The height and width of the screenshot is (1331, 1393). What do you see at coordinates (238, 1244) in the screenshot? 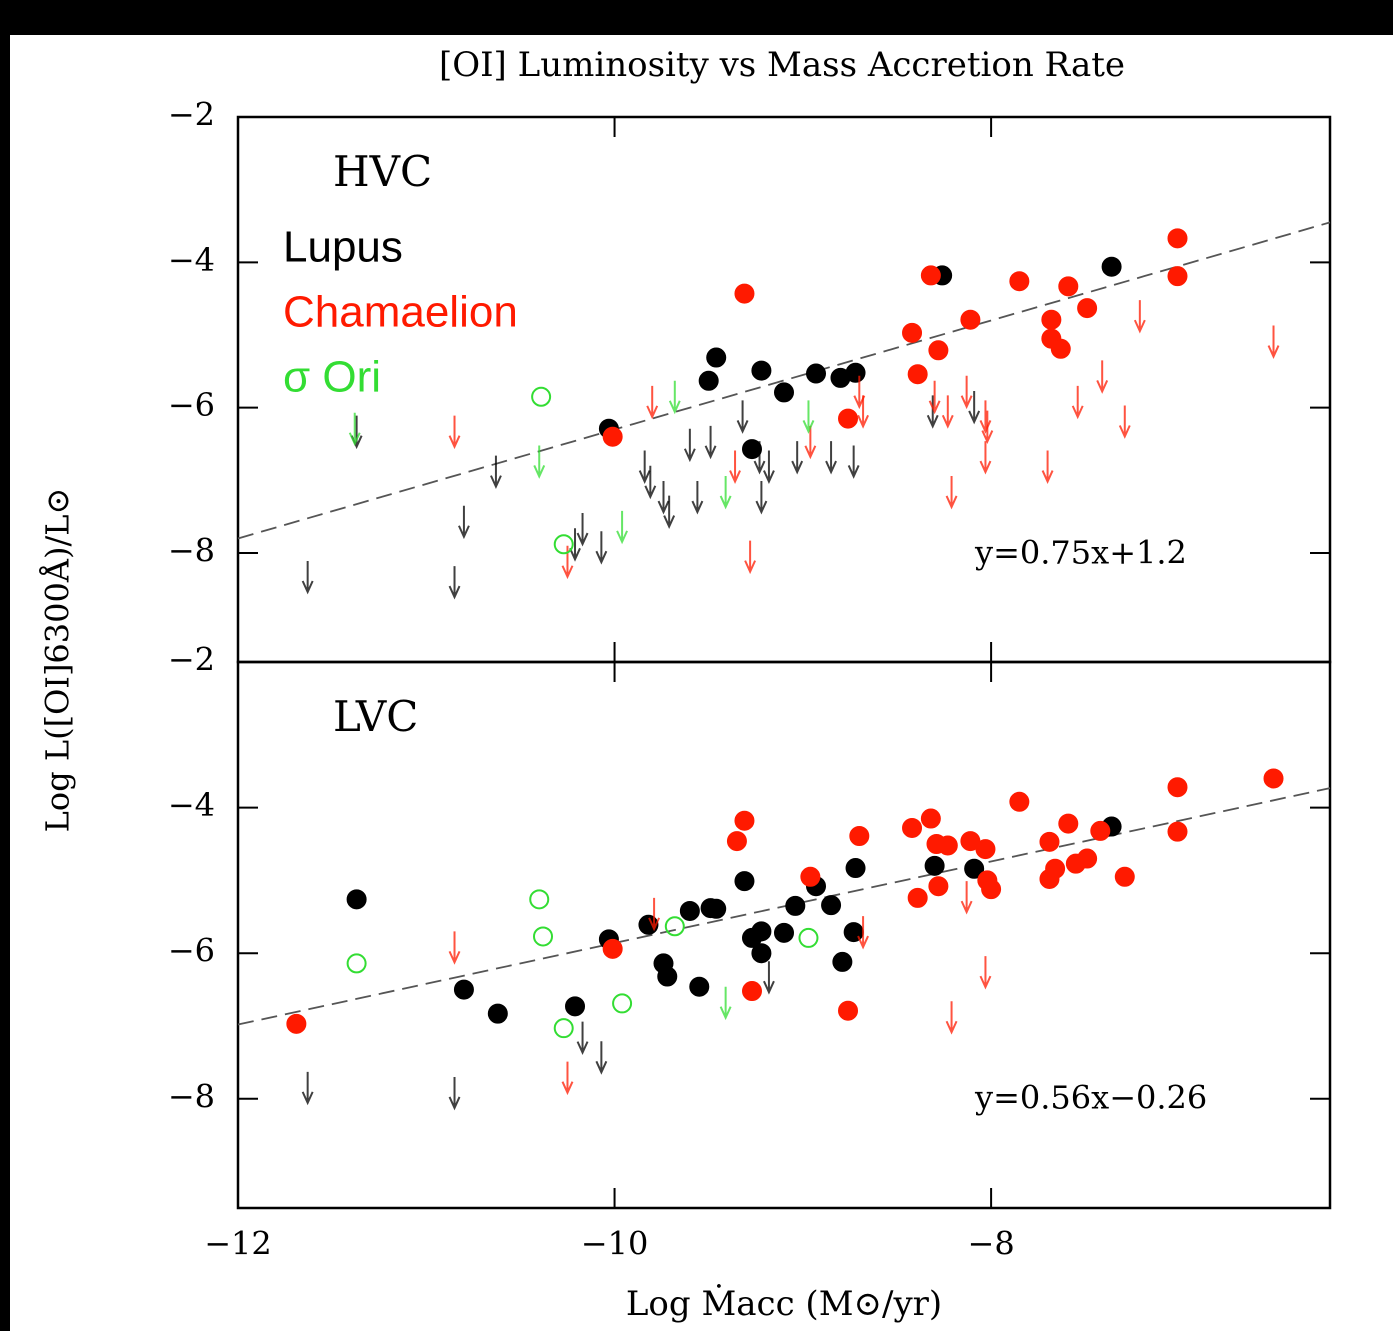
I see `x-tick-label: −12` at bounding box center [238, 1244].